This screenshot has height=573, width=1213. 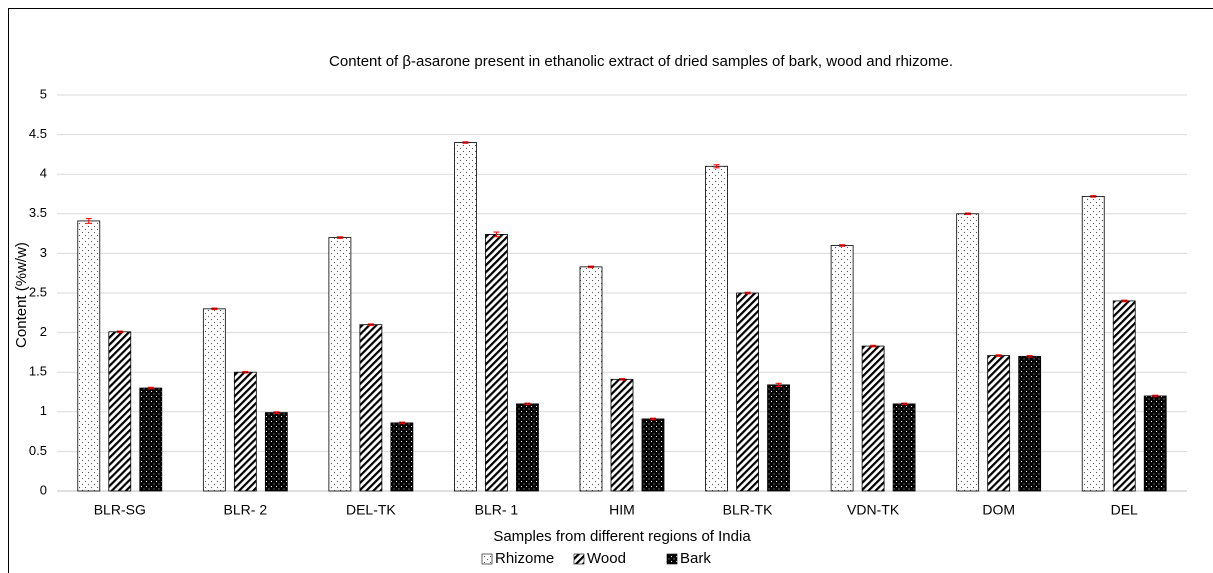 I want to click on x-tick-label: VDN-TK, so click(x=873, y=510).